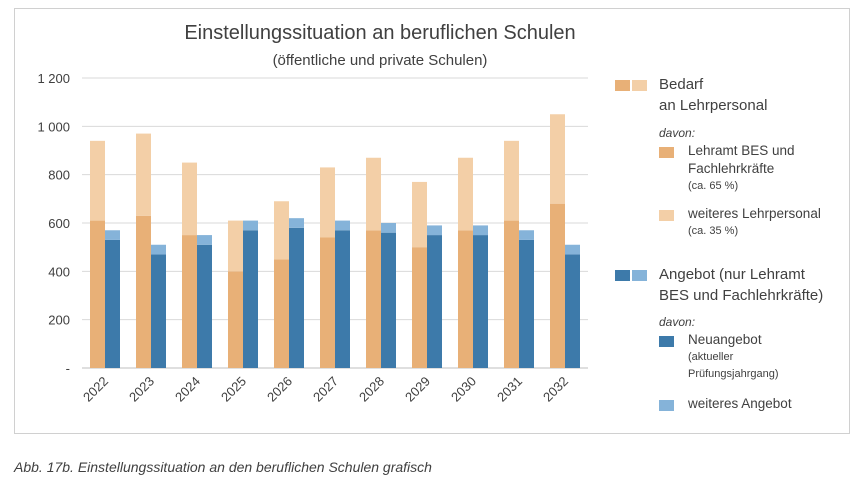 This screenshot has height=488, width=864. Describe the element at coordinates (235, 246) in the screenshot. I see `bar-weiteres-lehrpersonal-2025` at that location.